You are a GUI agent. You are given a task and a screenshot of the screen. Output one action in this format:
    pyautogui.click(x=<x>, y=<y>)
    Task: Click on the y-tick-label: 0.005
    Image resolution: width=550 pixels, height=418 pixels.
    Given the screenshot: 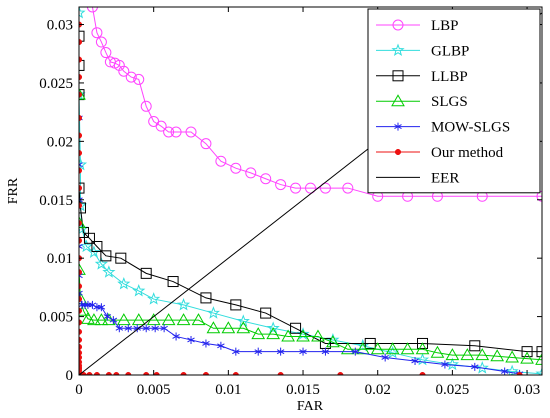 What is the action you would take?
    pyautogui.click(x=56, y=318)
    